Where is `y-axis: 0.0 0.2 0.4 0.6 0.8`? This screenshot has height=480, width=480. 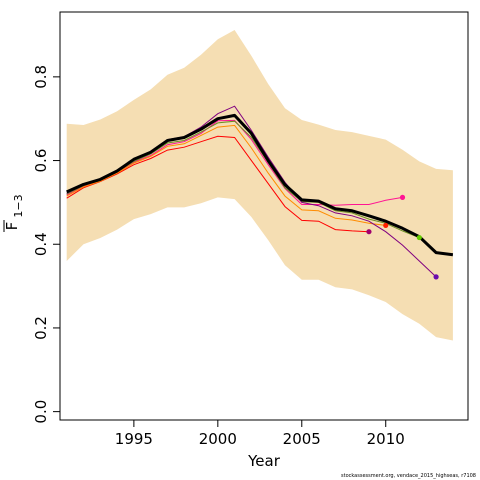
y-axis: 0.0 0.2 0.4 0.6 0.8 is located at coordinates (46, 244).